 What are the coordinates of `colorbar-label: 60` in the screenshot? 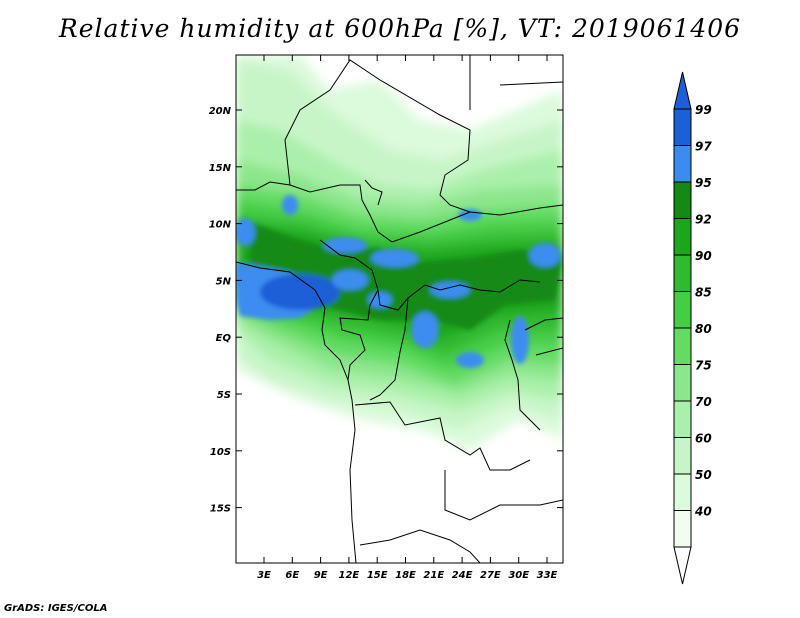 It's located at (703, 439).